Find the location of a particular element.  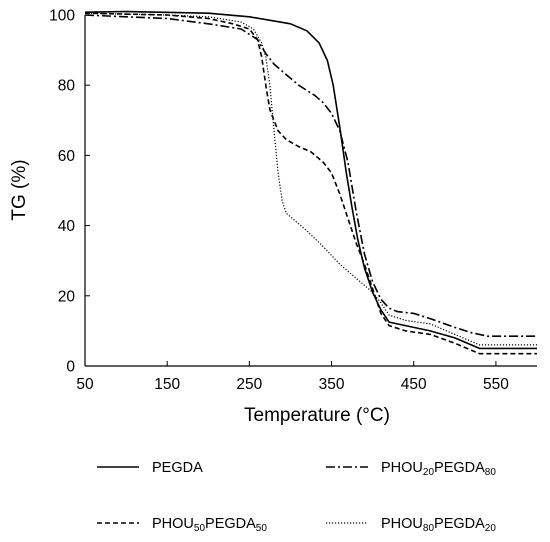

legend-label-2: PHOU20PEGDA80 is located at coordinates (438, 469).